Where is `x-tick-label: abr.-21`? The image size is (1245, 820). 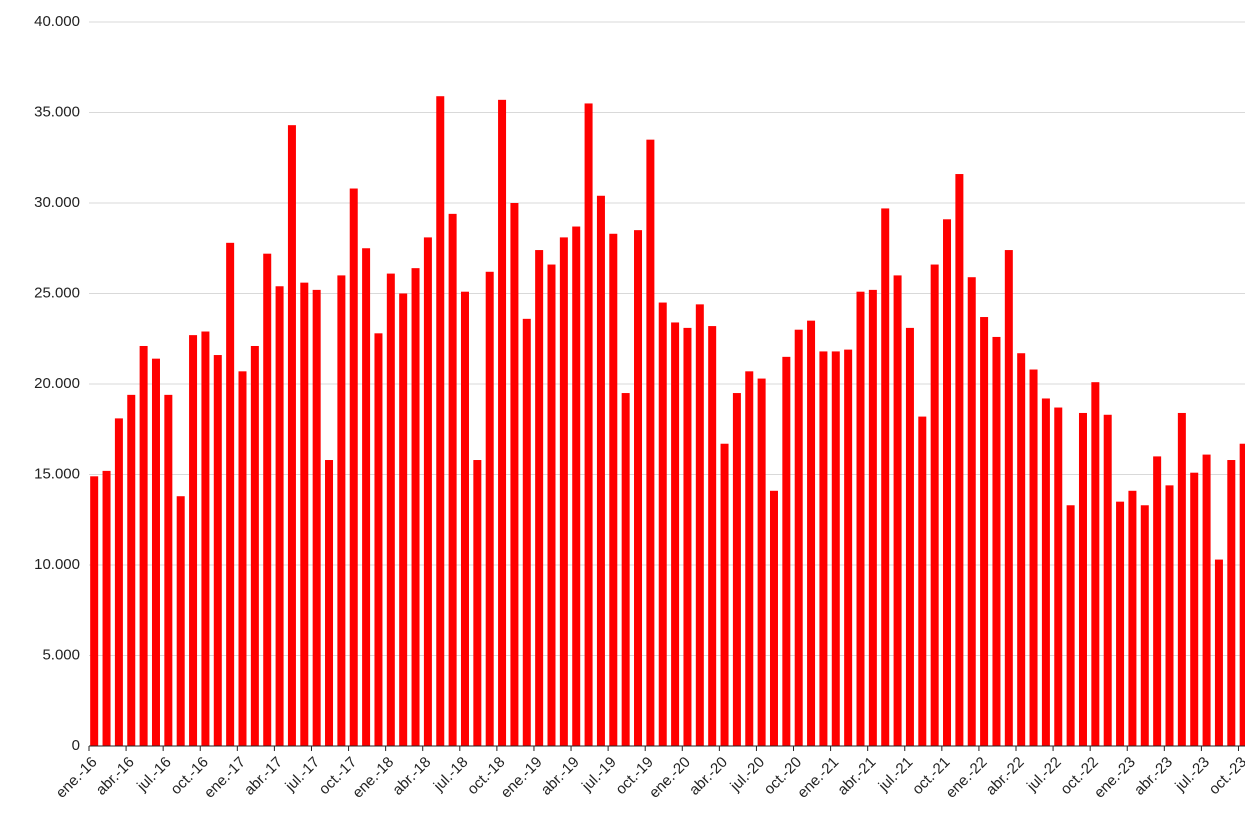
x-tick-label: abr.-21 is located at coordinates (856, 776).